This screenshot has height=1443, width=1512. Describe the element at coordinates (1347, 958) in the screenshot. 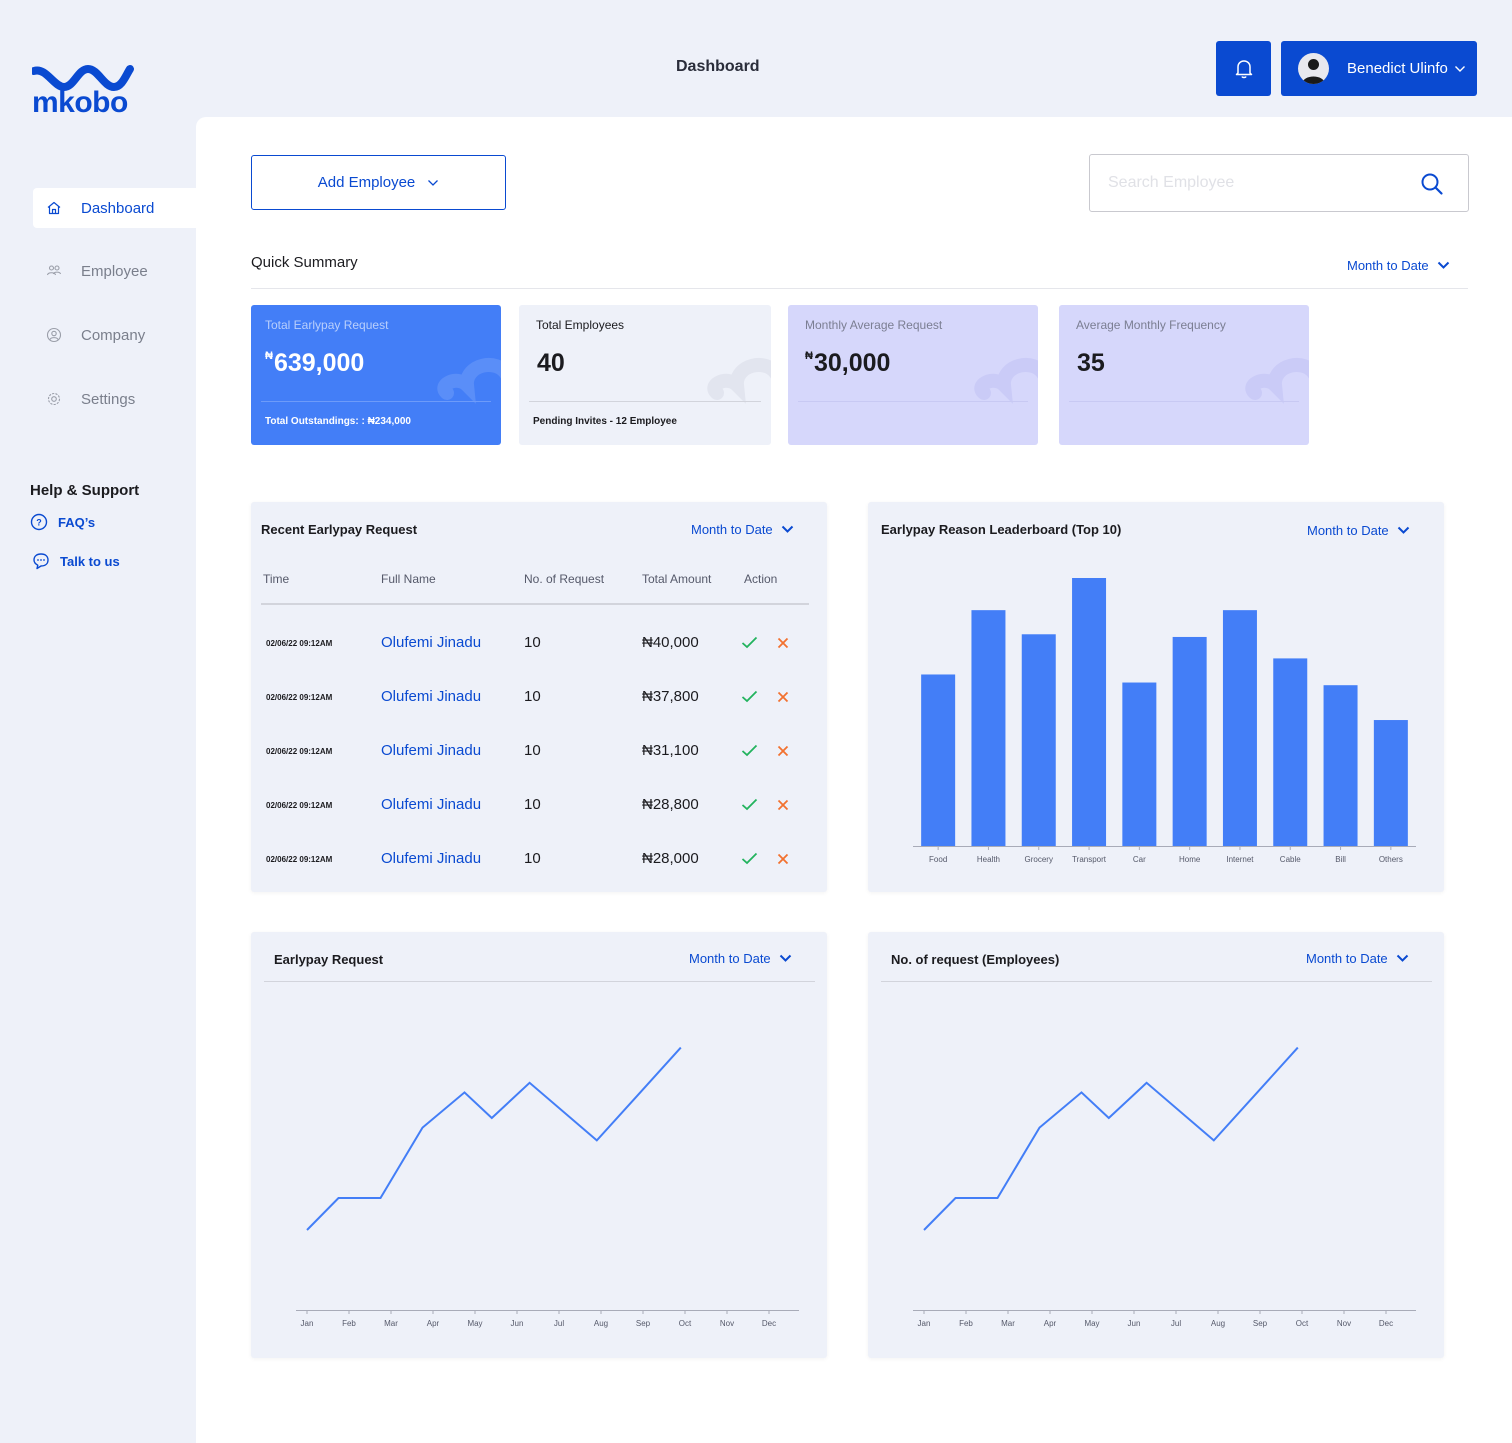

I see `period-label: Month to Date` at that location.